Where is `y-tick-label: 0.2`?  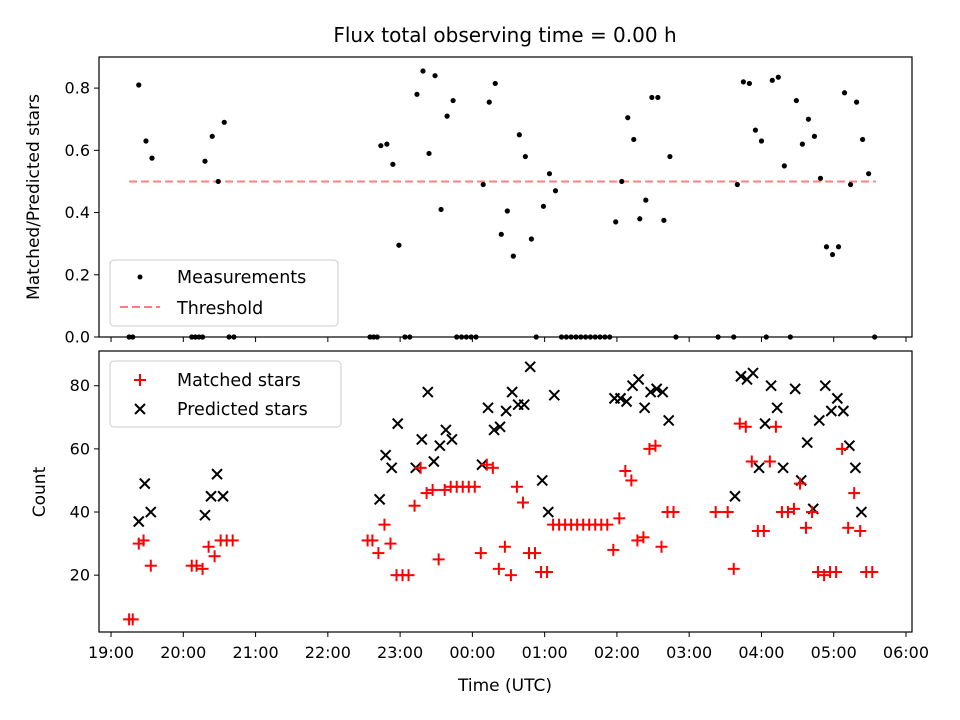 y-tick-label: 0.2 is located at coordinates (77, 274).